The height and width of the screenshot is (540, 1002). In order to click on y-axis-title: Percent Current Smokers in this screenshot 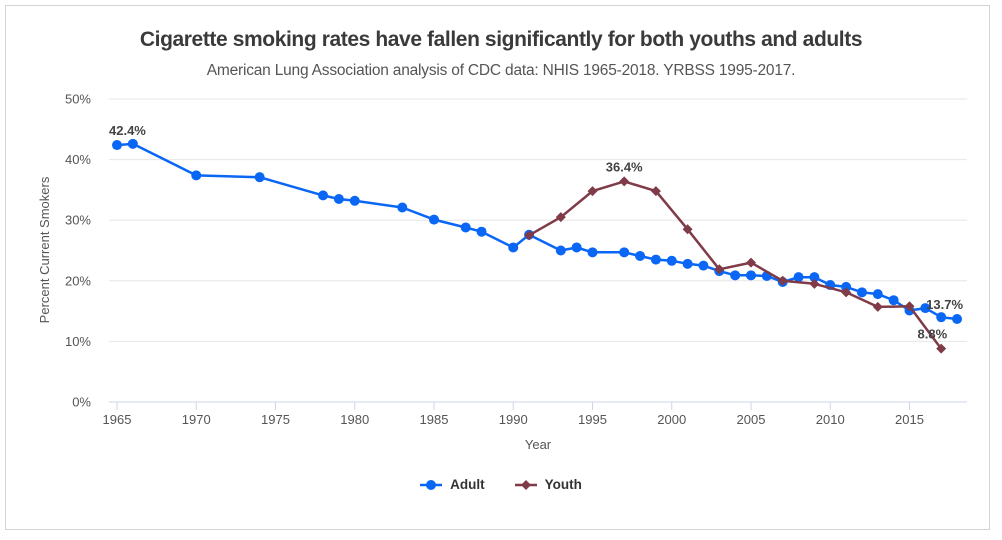, I will do `click(44, 249)`.